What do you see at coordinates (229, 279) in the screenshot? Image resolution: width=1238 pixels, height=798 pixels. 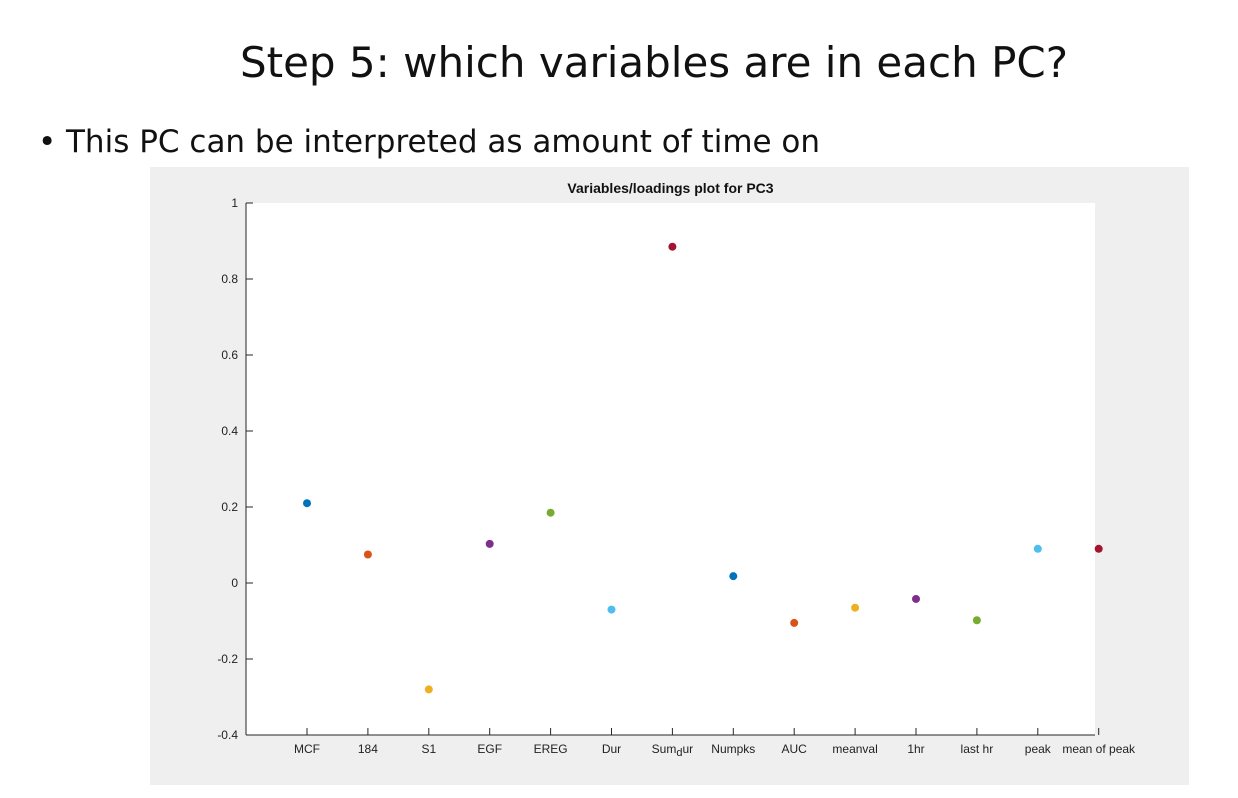 I see `y-tick-label: 0.8` at bounding box center [229, 279].